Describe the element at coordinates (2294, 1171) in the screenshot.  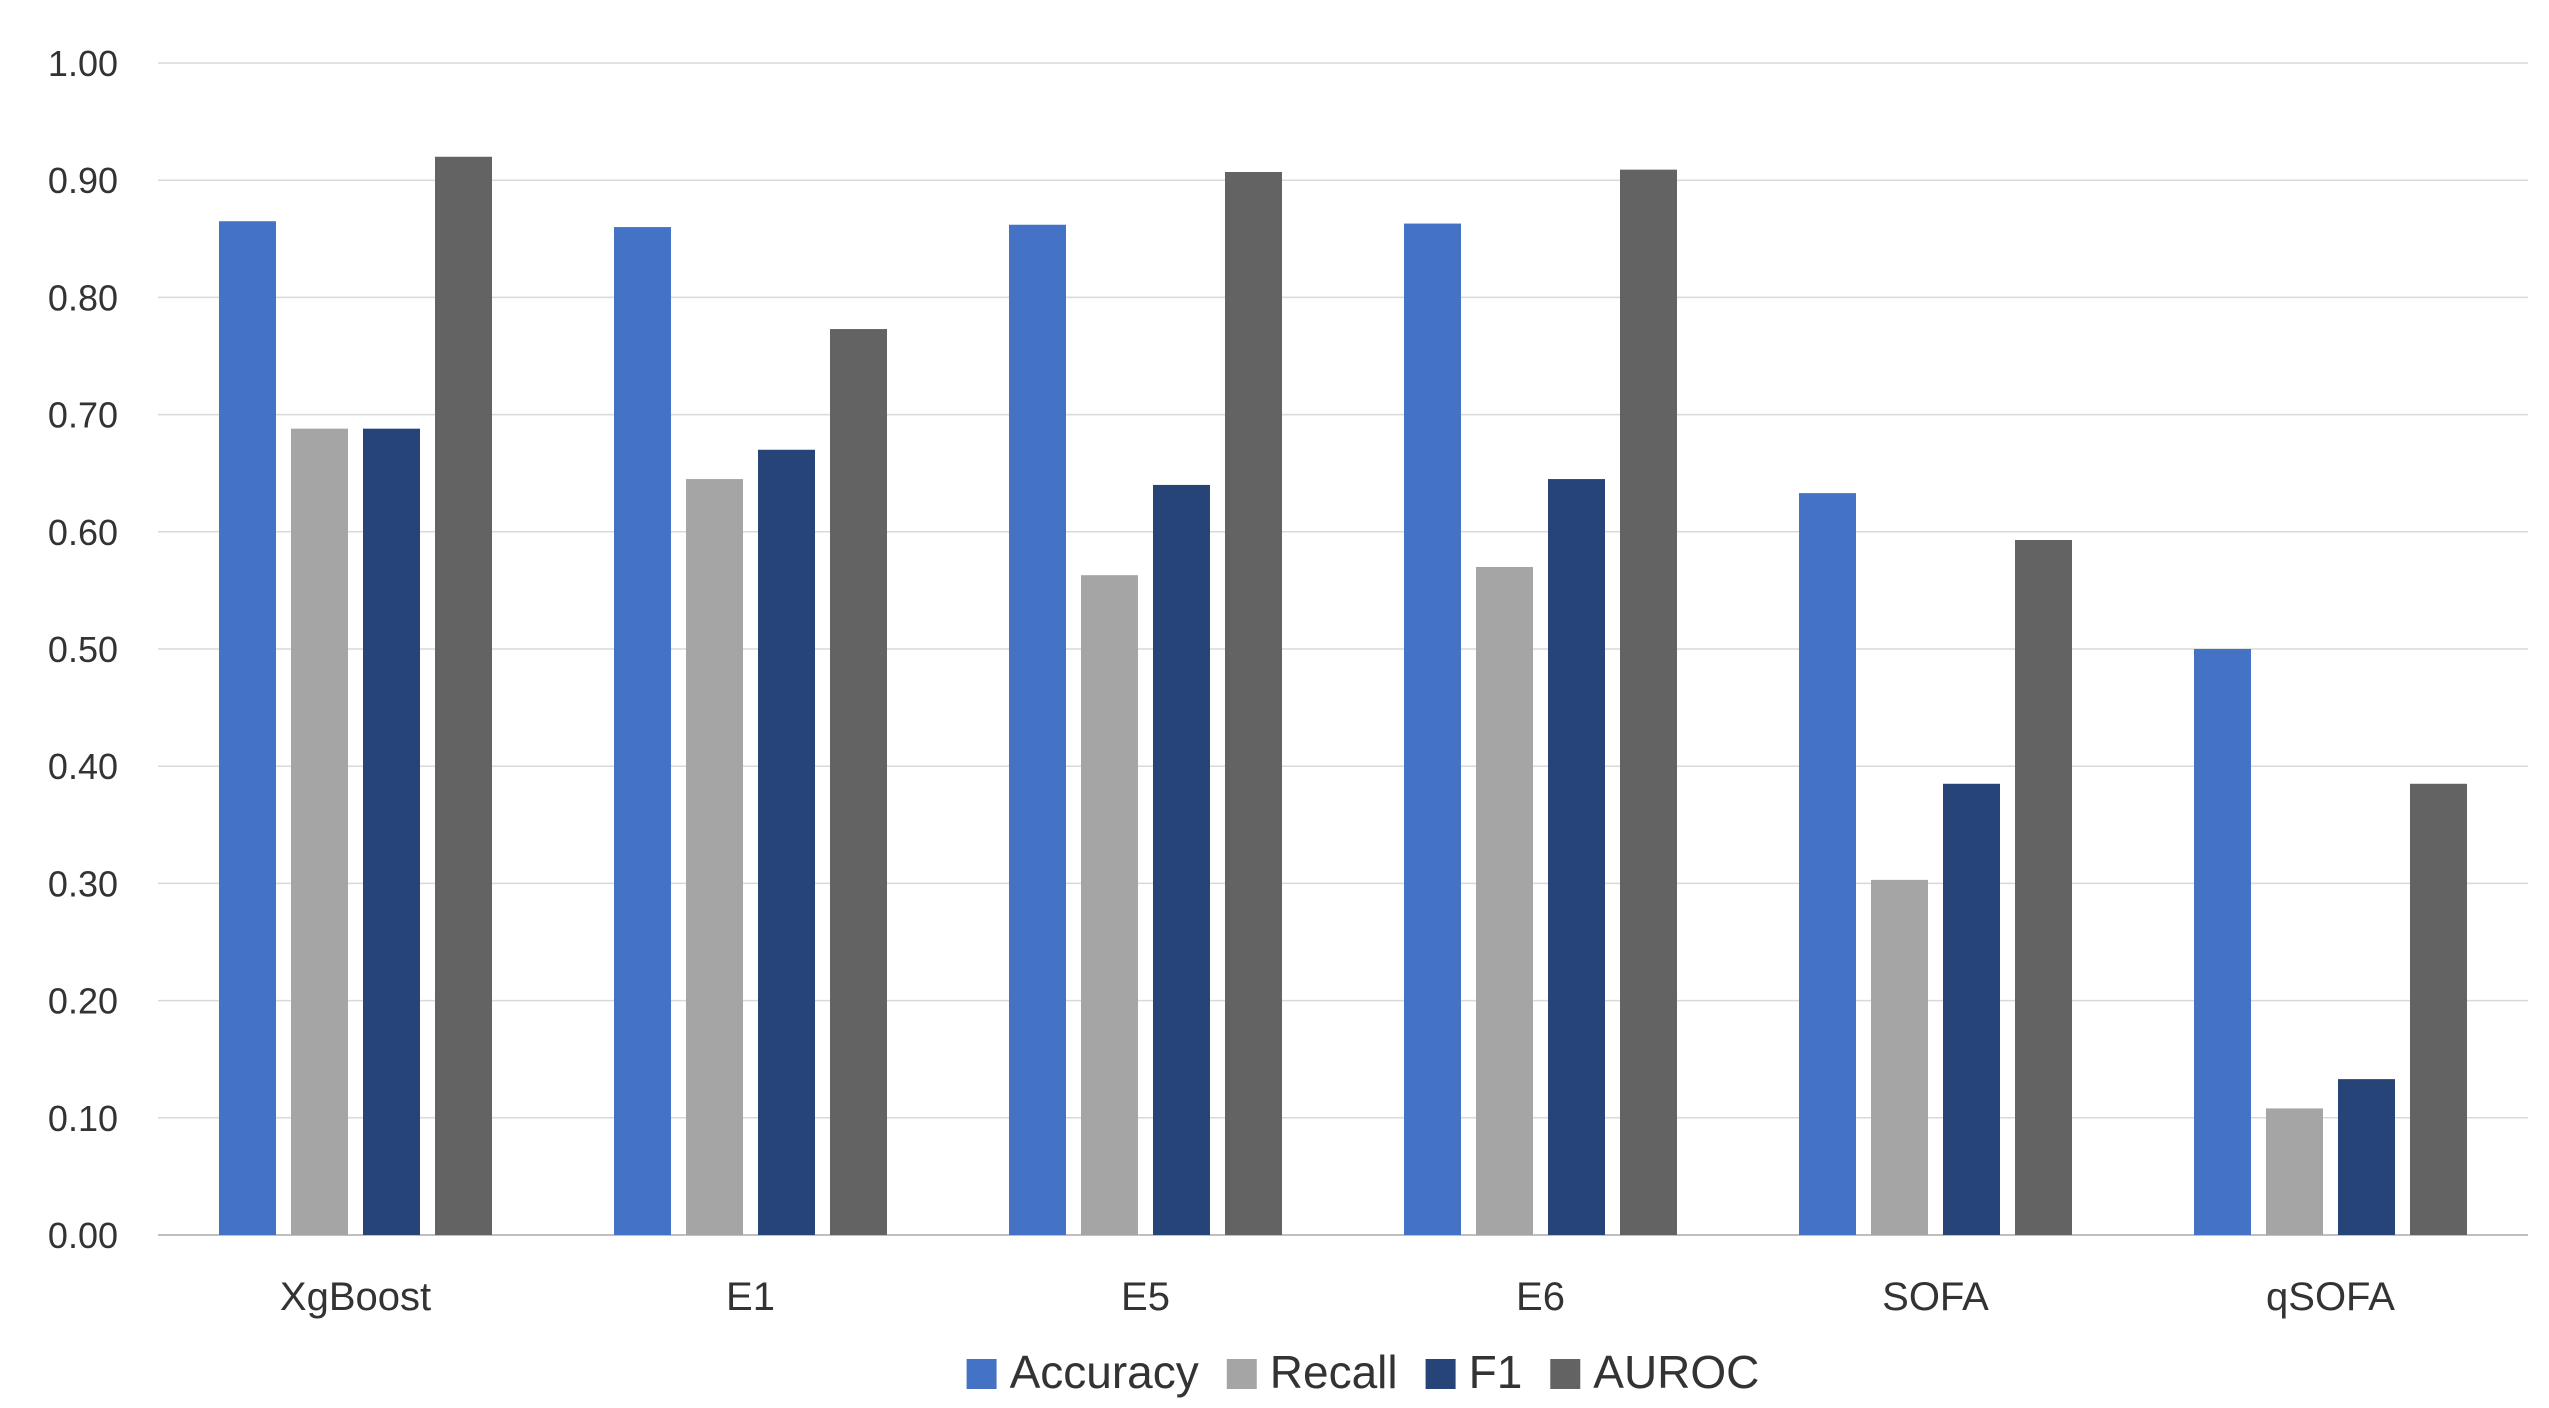
I see `bar-recall-qsofa` at that location.